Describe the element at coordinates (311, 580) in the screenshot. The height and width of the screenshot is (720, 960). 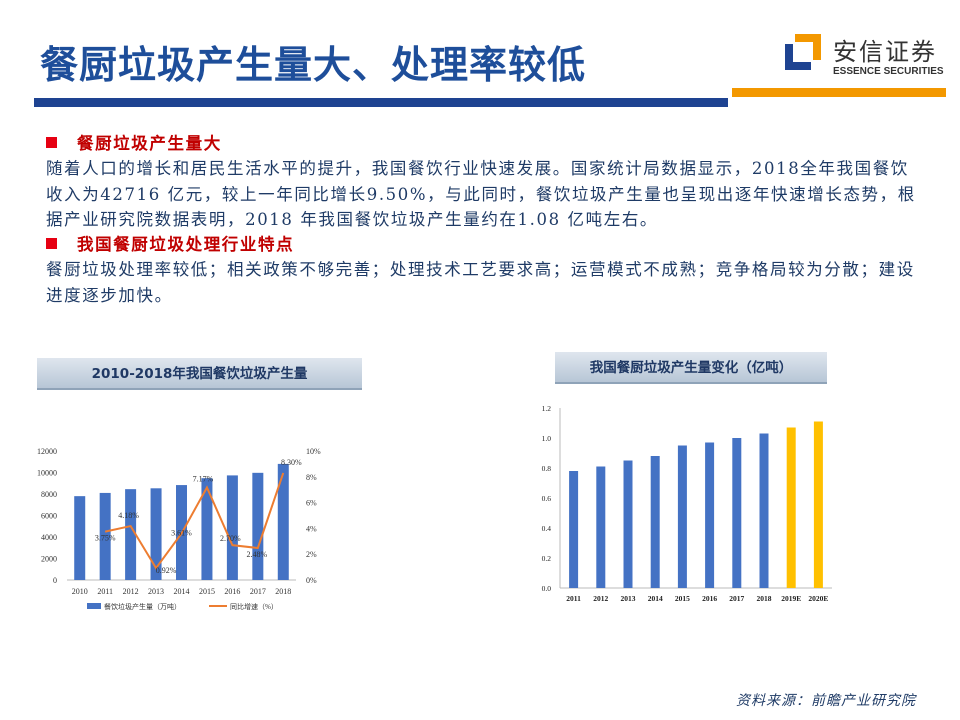
I see `y2-tick-label: 0%` at that location.